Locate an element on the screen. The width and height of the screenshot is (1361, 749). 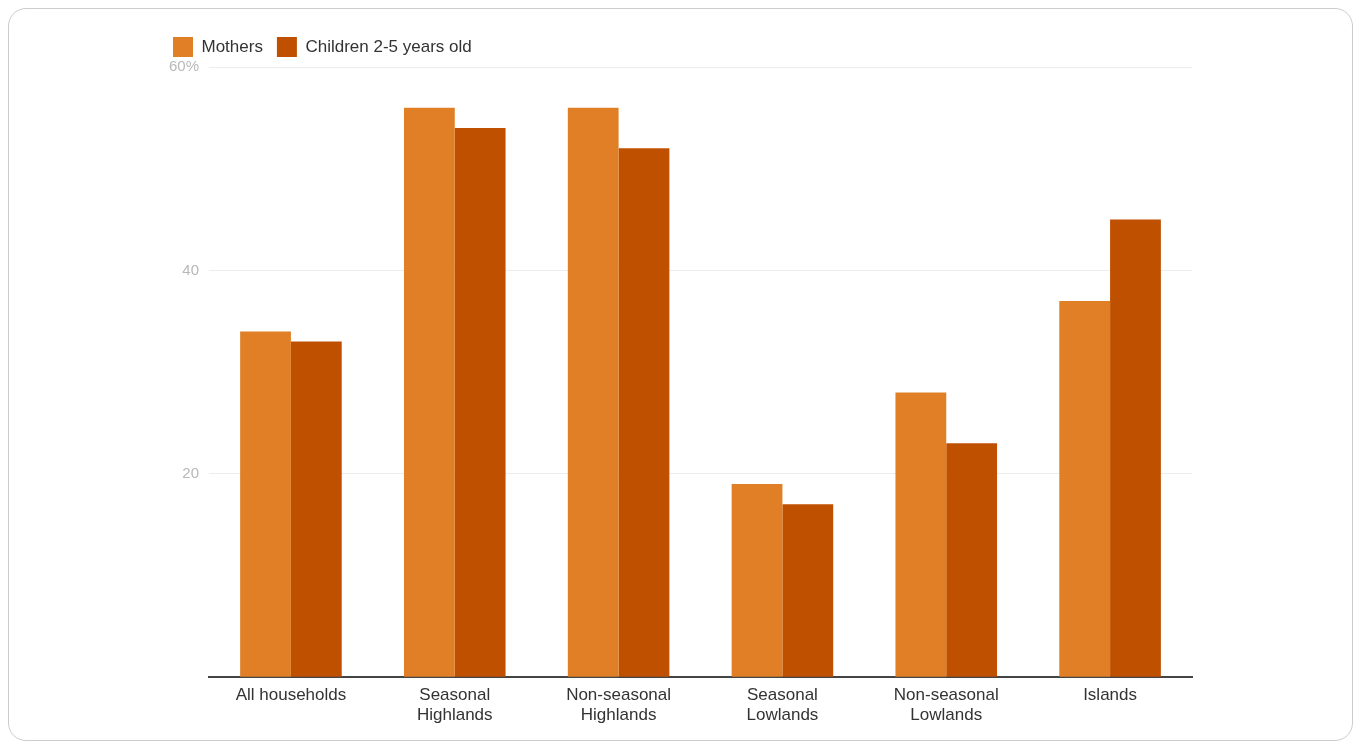
x-tick-label: Seasonal Highlands is located at coordinates (454, 705).